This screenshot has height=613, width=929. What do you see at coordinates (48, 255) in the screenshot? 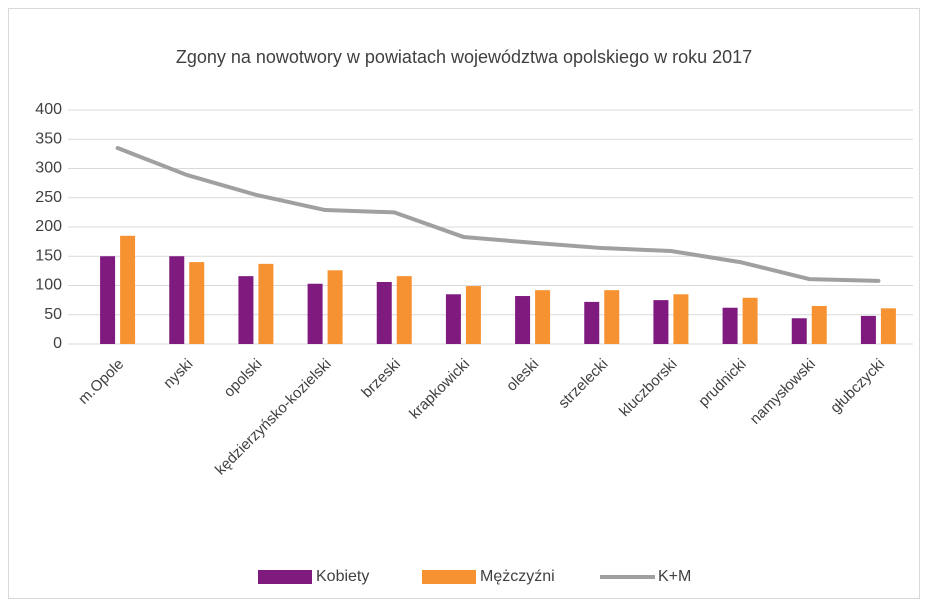
I see `y-tick-label: 150` at bounding box center [48, 255].